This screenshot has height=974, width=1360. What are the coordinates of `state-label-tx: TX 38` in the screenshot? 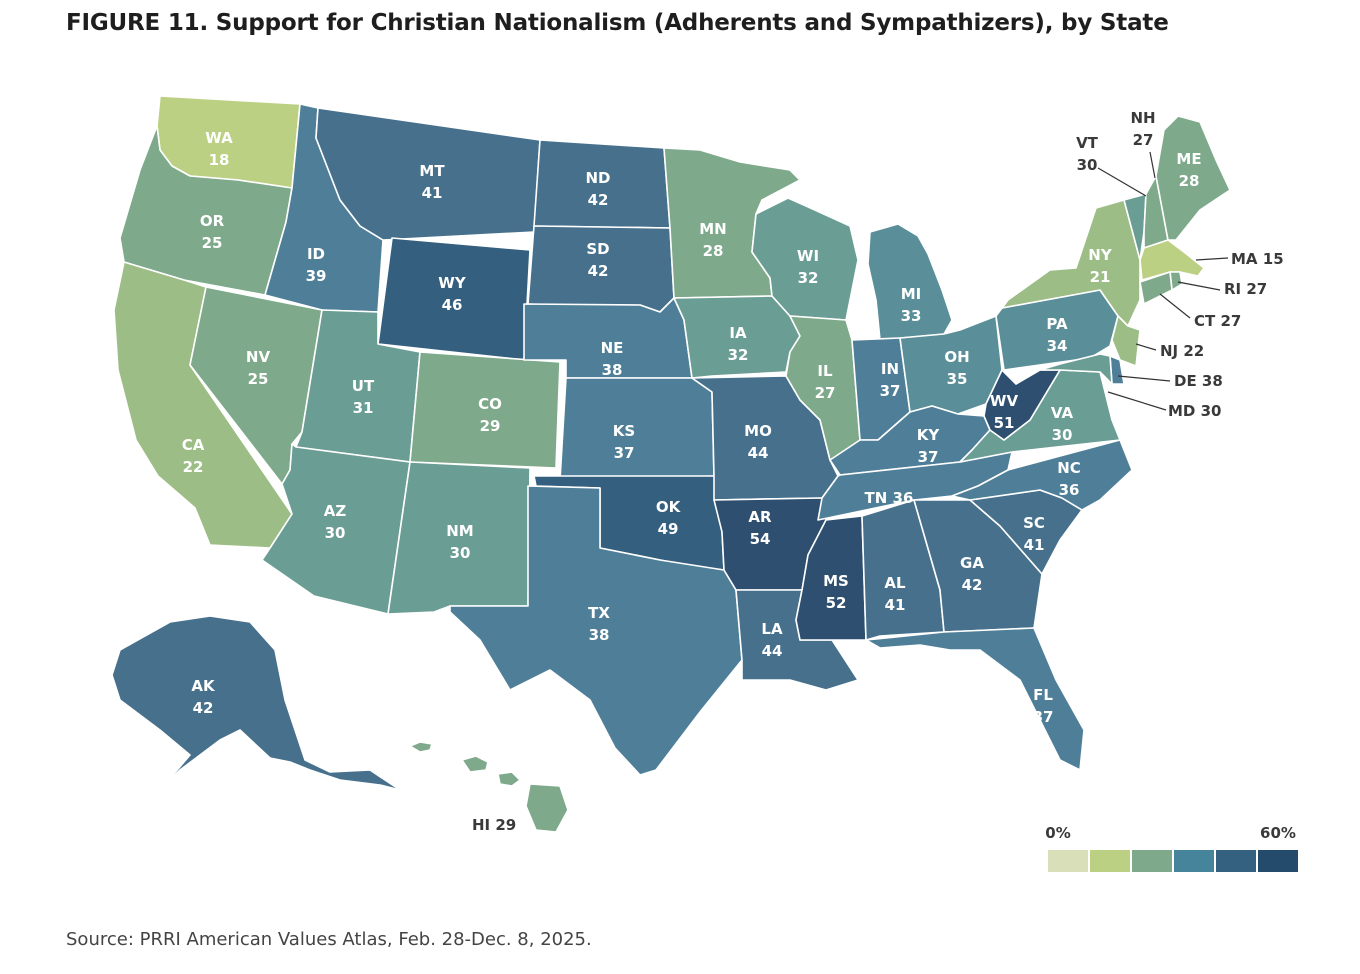 It's located at (599, 624).